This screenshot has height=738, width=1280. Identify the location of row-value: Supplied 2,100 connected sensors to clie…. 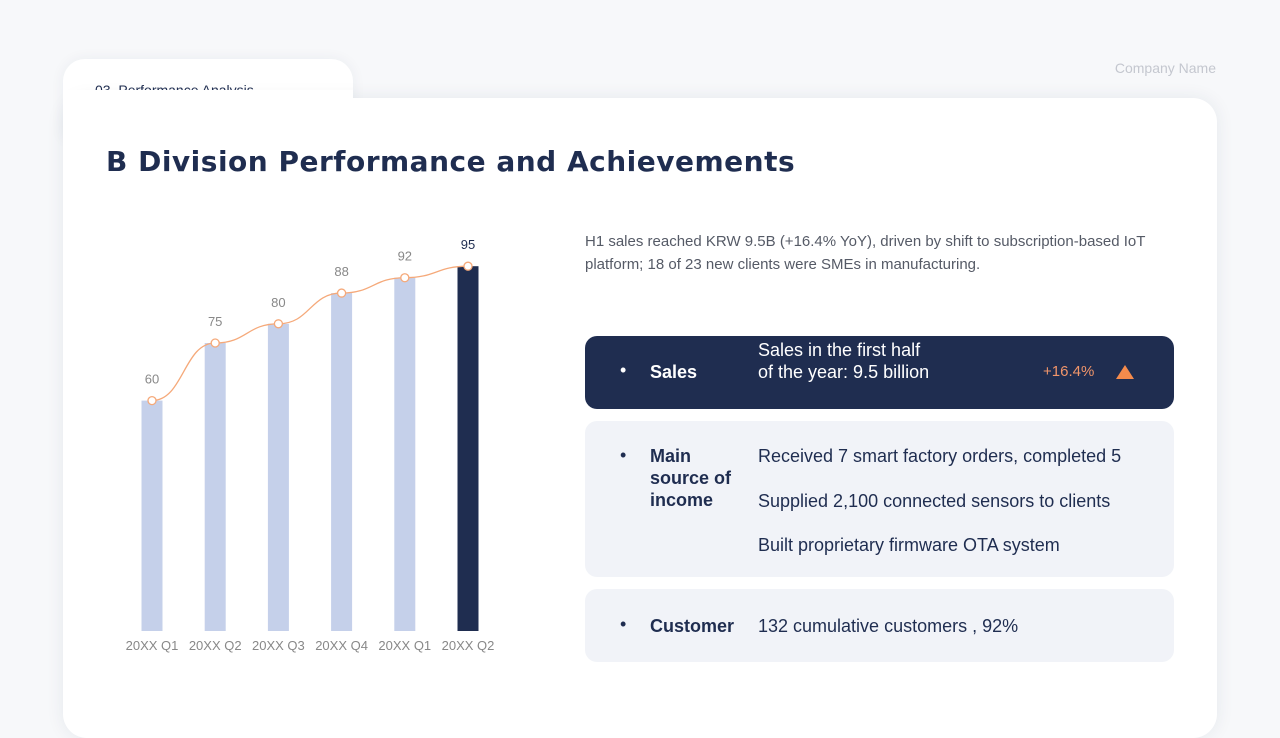
(934, 501).